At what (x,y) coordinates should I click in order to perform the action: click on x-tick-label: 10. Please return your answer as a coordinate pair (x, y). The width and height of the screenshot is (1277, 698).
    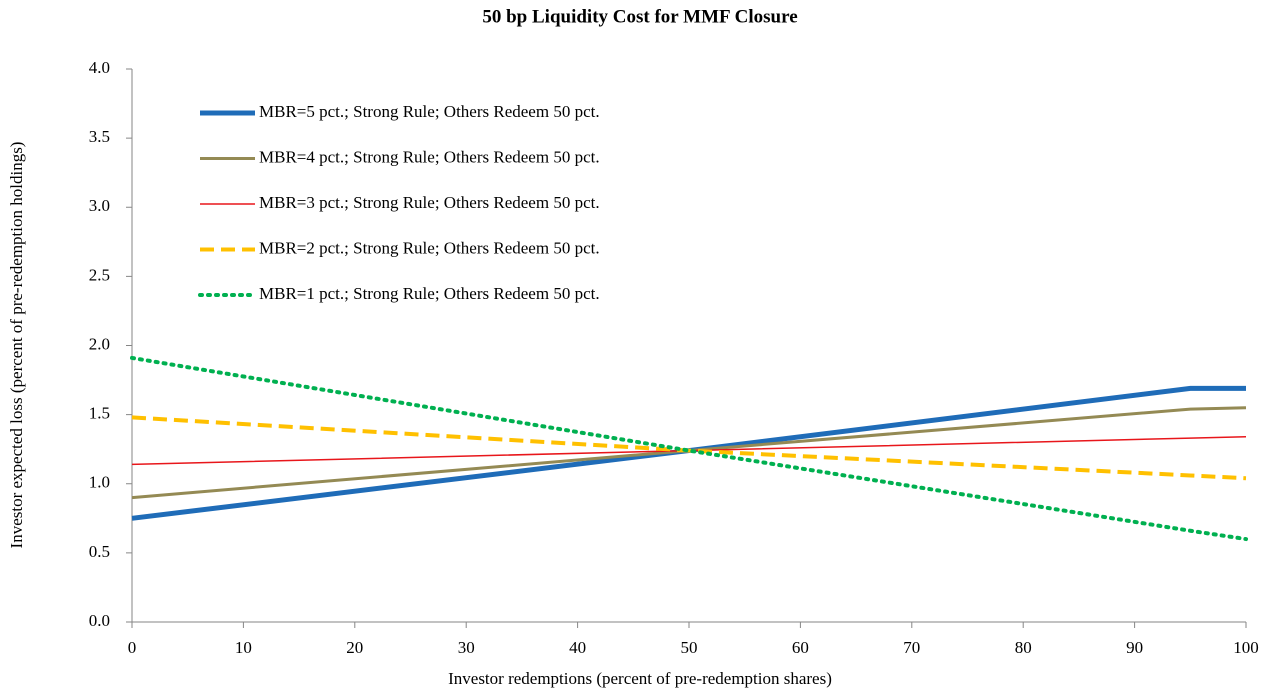
    Looking at the image, I should click on (243, 647).